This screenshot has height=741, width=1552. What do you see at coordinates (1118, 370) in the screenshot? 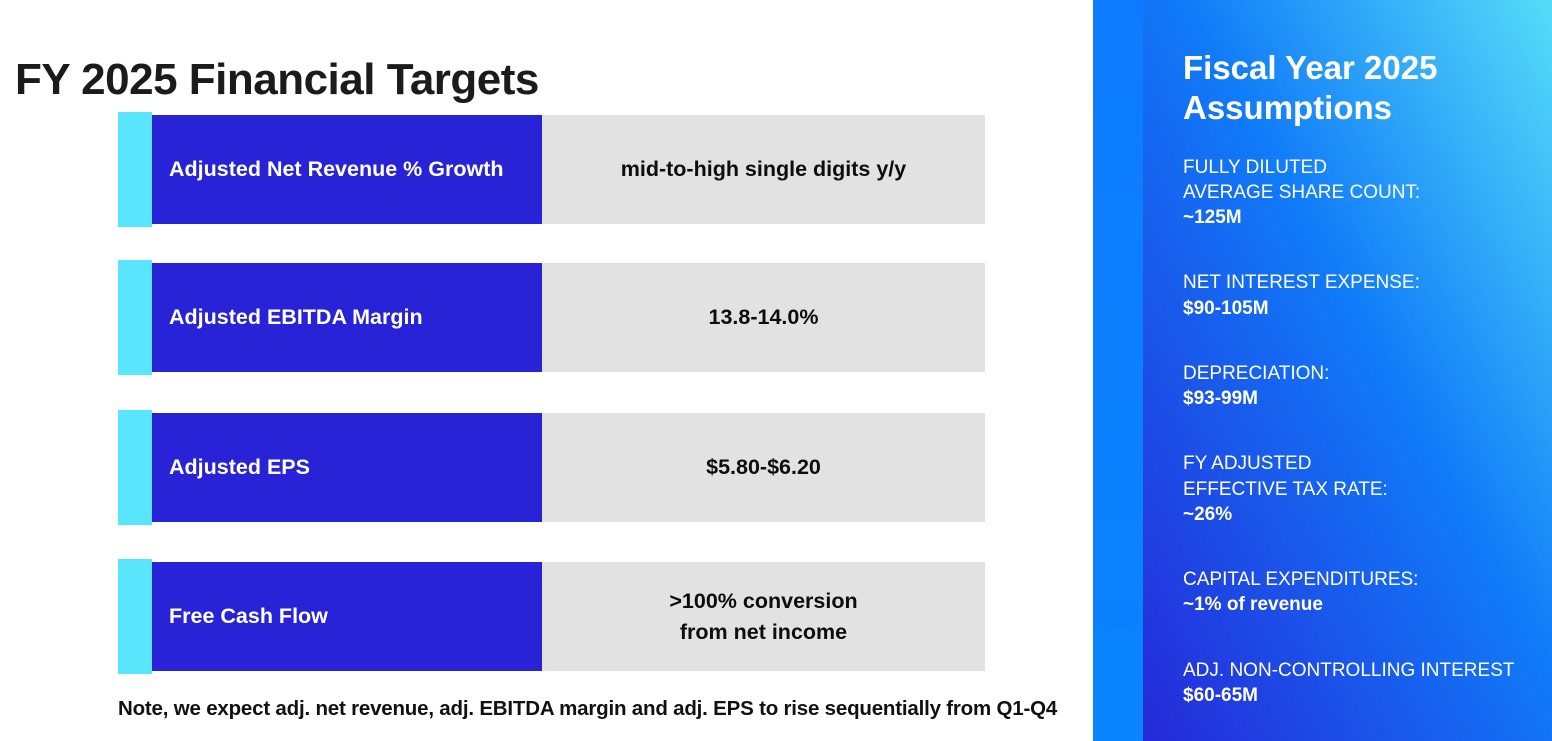
I see `panel-accent-strip` at bounding box center [1118, 370].